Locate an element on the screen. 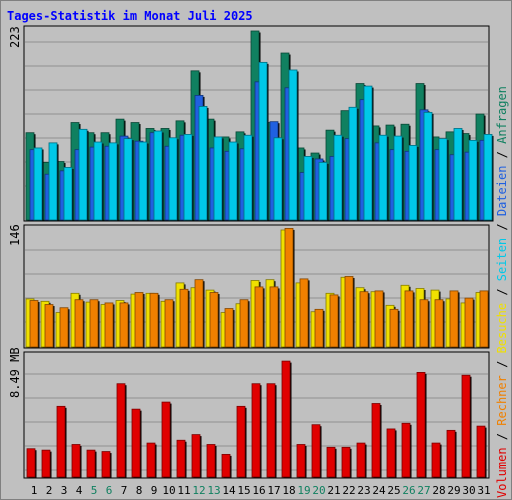 Image resolution: width=512 pixels, height=500 pixels. x-tick-label: 28 is located at coordinates (438, 490).